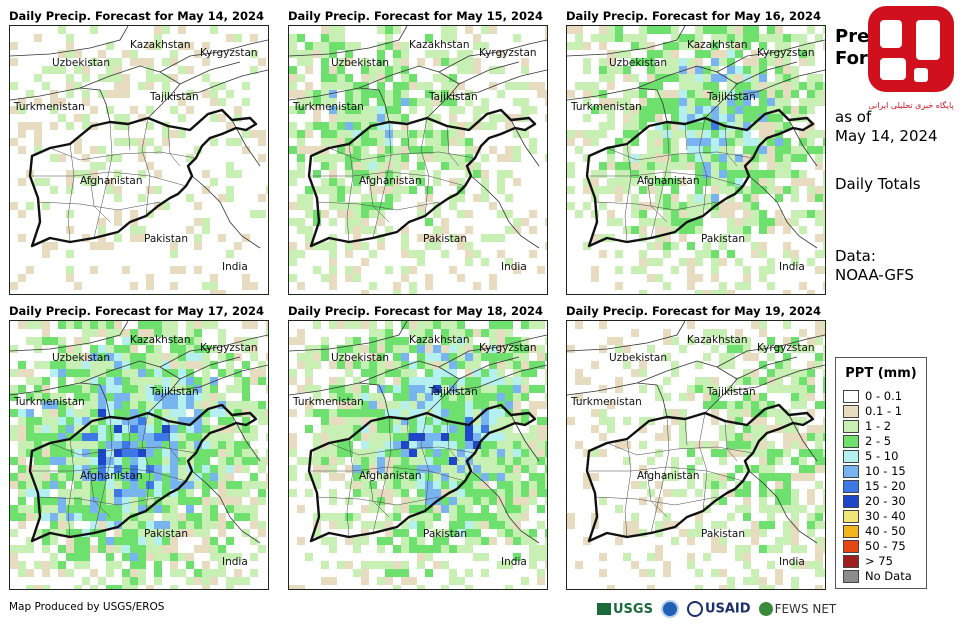 This screenshot has width=970, height=624. I want to click on panel-title: Daily Precip. Forecast for May 15, 2024, so click(415, 16).